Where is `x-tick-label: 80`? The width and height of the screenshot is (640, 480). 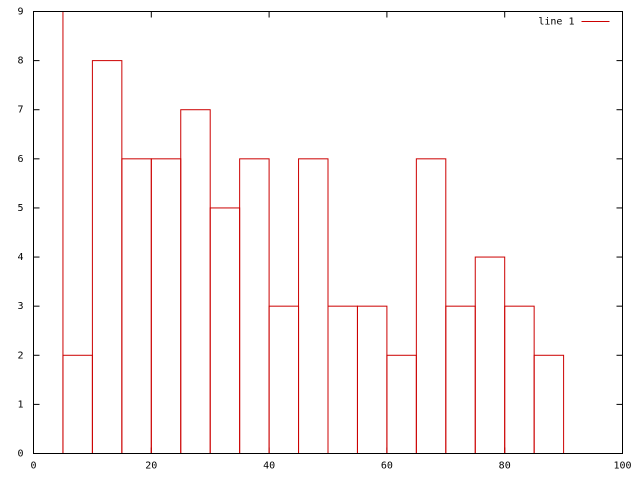
x-tick-label: 80 is located at coordinates (505, 466).